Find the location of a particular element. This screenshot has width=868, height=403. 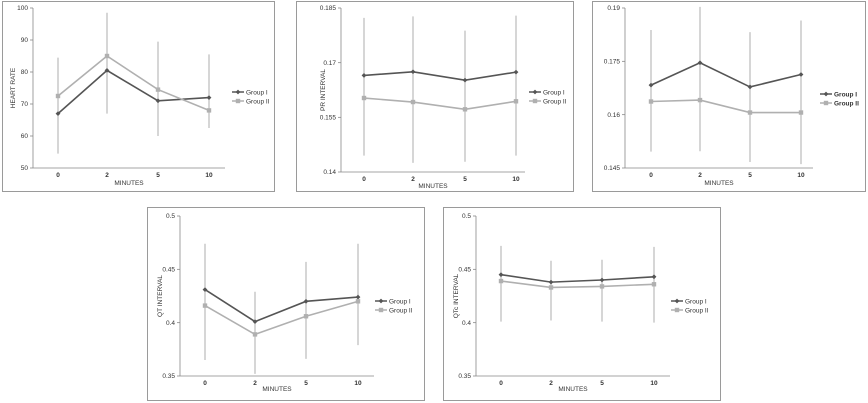

y-tick-label: 50 is located at coordinates (25, 168).